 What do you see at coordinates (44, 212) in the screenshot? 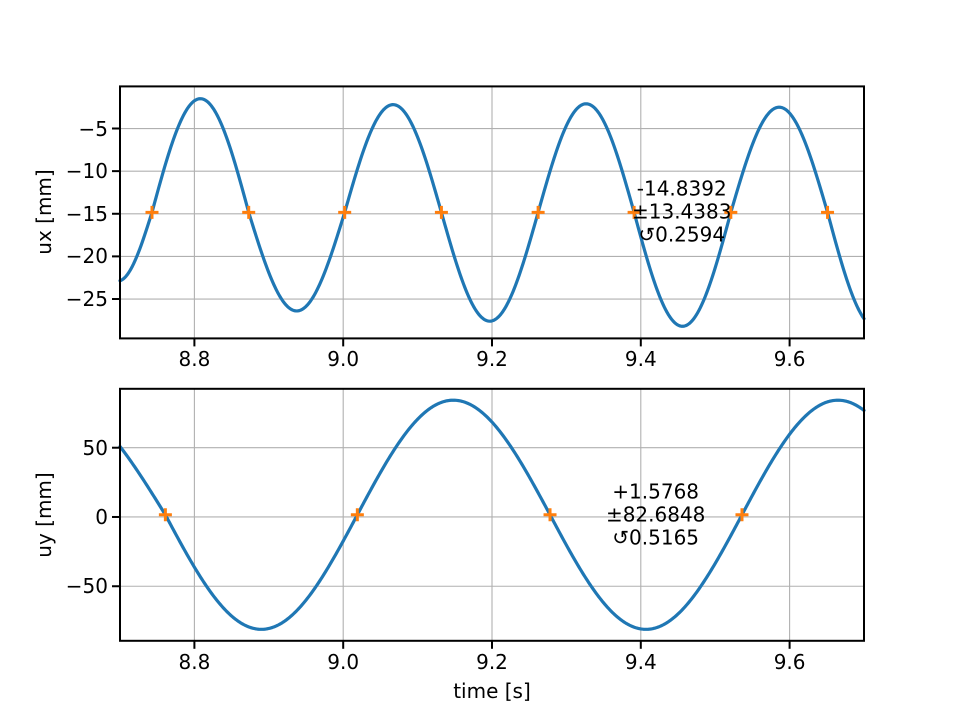
I see `ux-axis-label: ux [mm]` at bounding box center [44, 212].